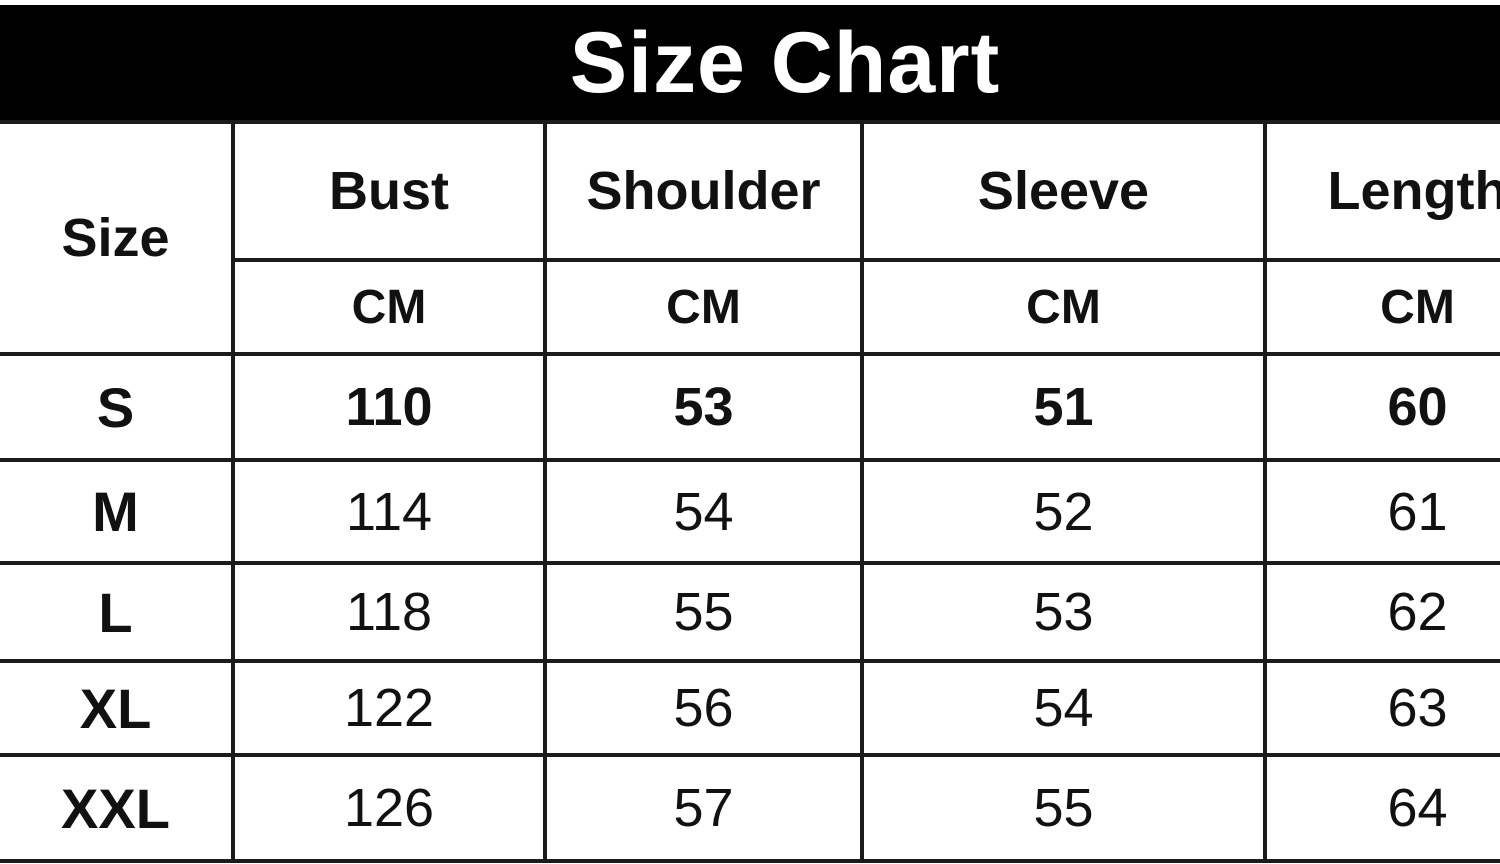  I want to click on cell-xxl-length: 64, so click(1381, 808).